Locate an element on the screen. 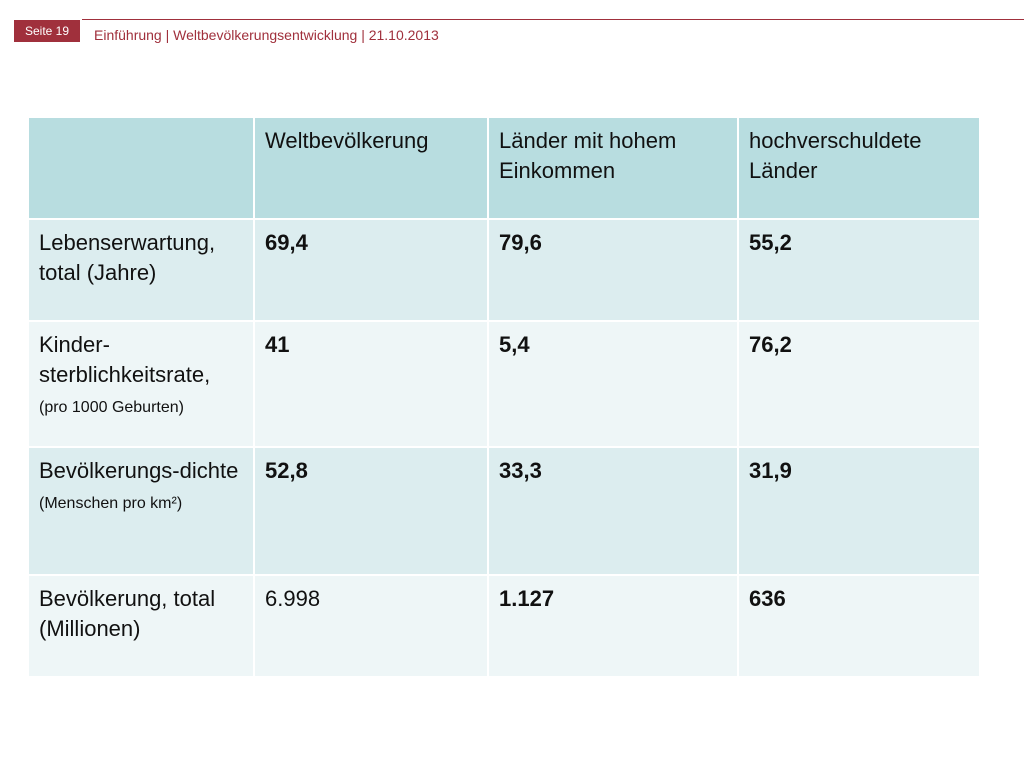 The image size is (1024, 768). row-label: Bevölkerung, total (Millionen) is located at coordinates (141, 626).